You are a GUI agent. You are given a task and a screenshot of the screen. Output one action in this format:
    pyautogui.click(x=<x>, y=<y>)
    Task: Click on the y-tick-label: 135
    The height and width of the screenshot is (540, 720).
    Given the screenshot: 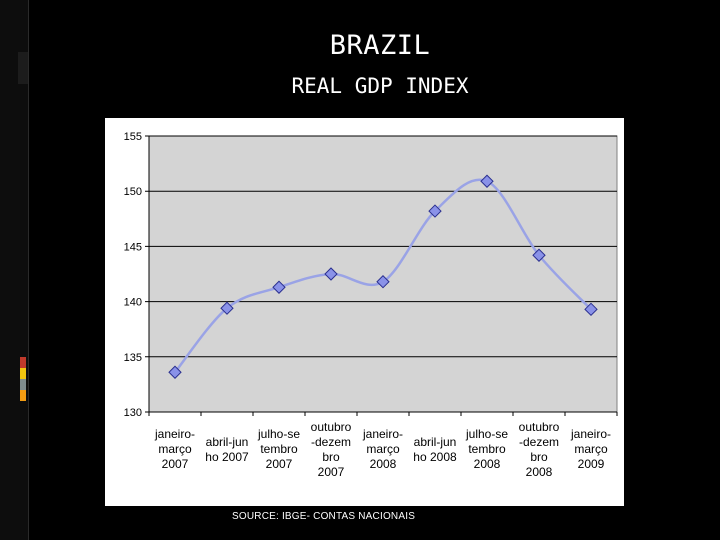 What is the action you would take?
    pyautogui.click(x=133, y=358)
    